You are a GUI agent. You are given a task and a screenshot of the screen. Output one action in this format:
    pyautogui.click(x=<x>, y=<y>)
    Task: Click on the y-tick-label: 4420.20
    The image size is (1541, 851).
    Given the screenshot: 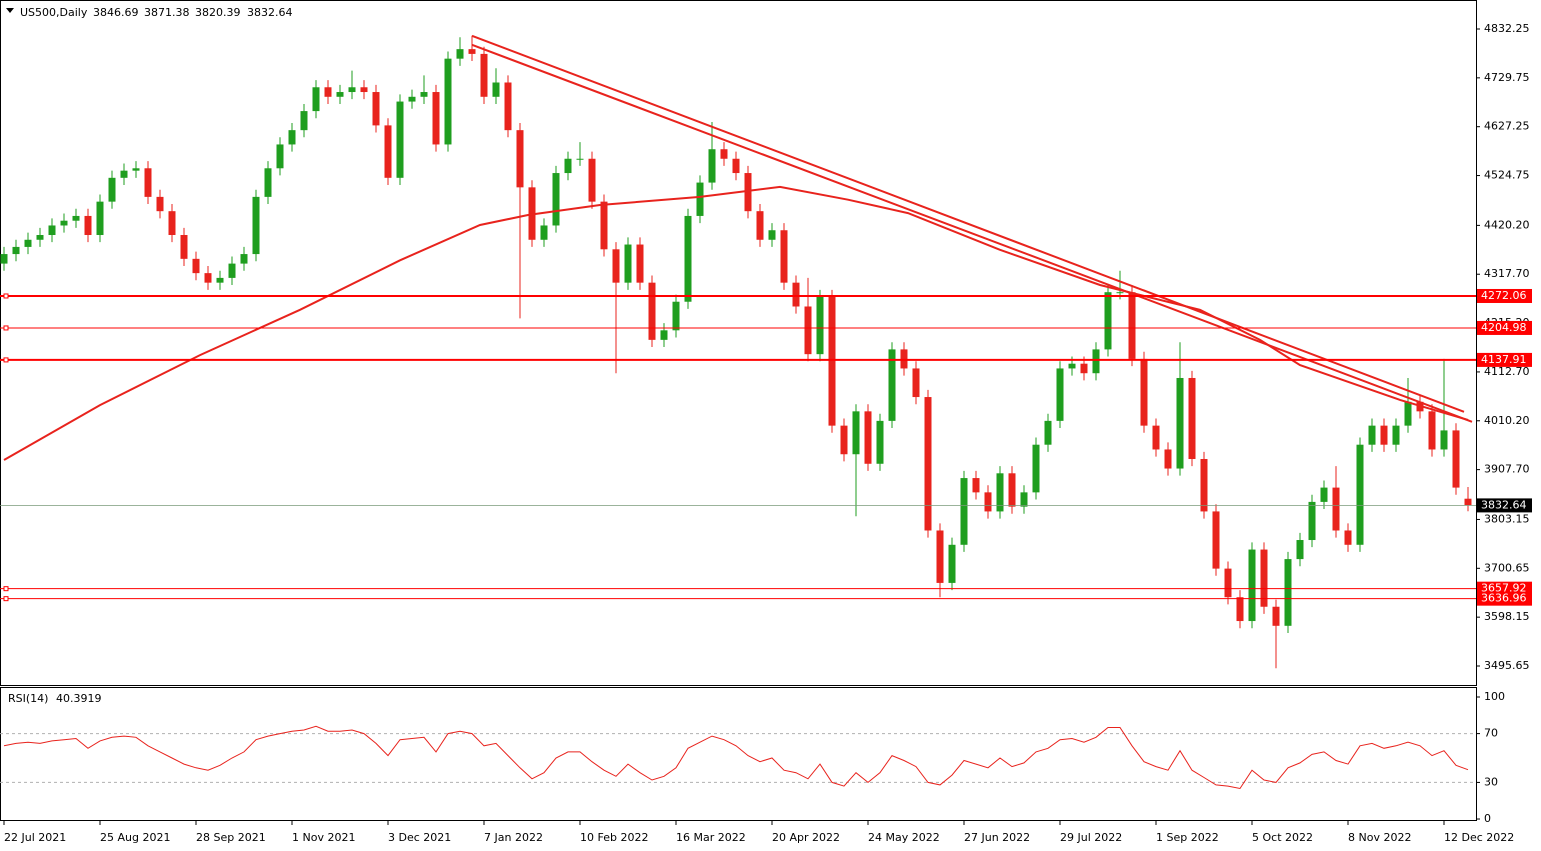 What is the action you would take?
    pyautogui.click(x=1507, y=224)
    